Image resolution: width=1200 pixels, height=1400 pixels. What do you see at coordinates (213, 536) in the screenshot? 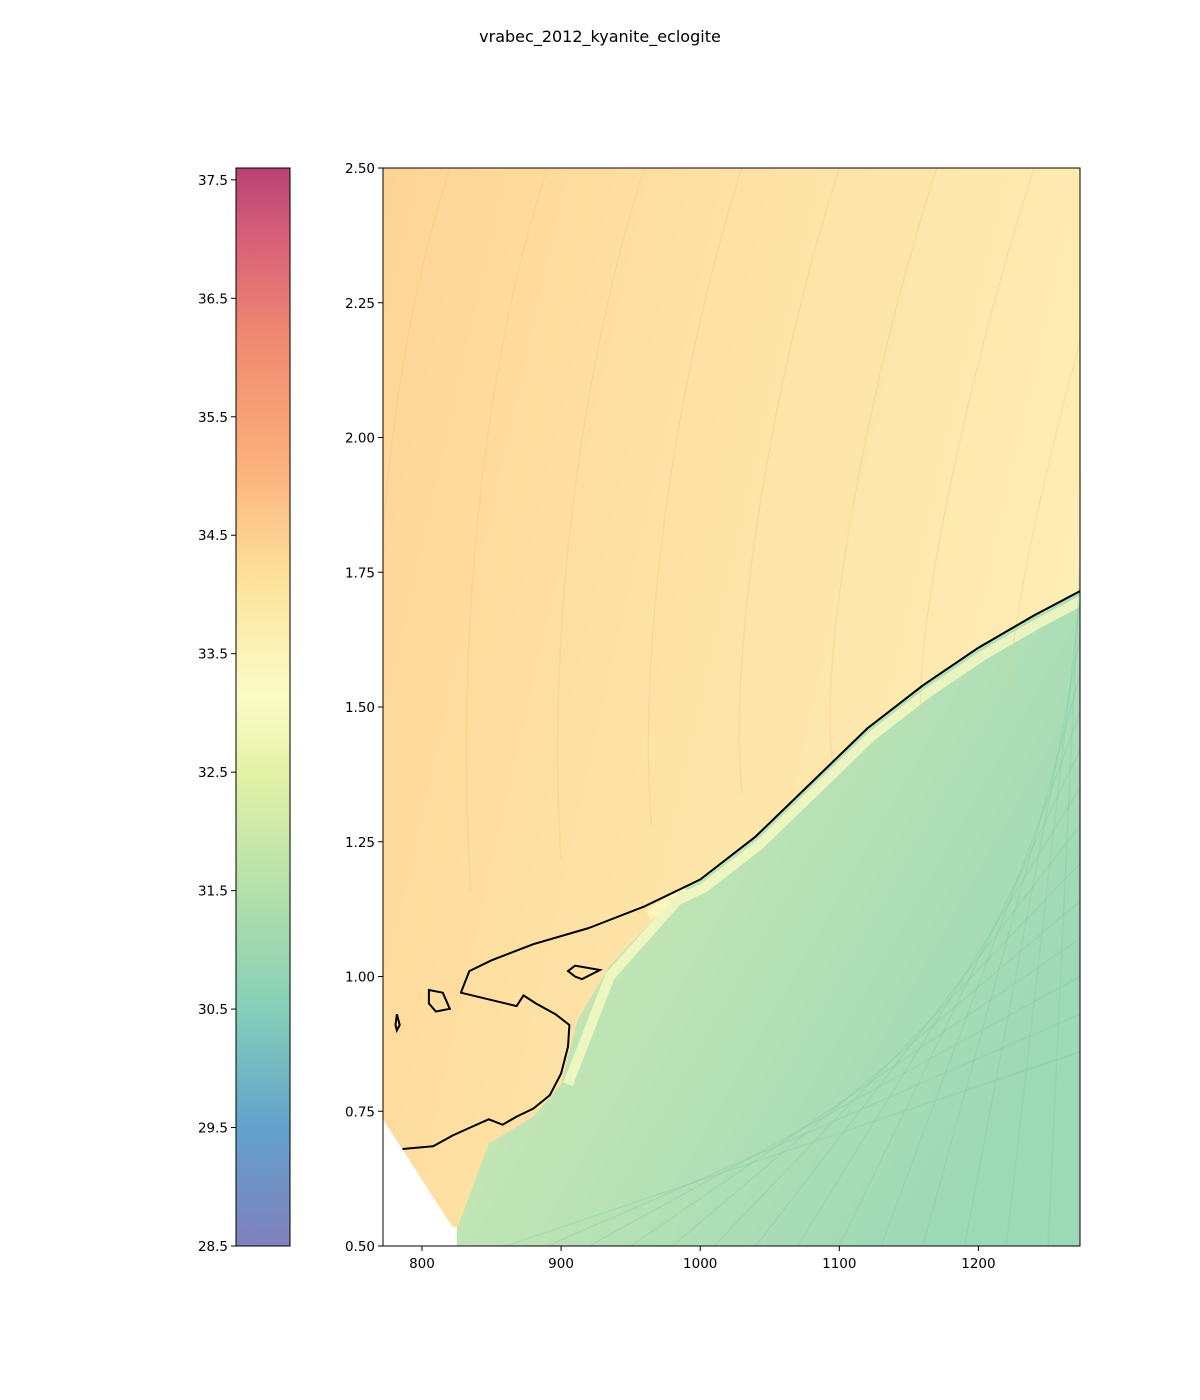
I see `colorbar-tick-label: 34.5` at bounding box center [213, 536].